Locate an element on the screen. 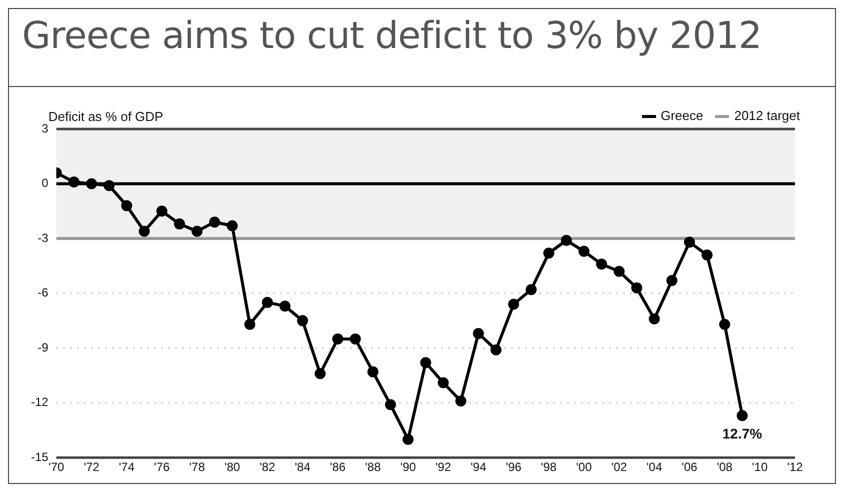 This screenshot has height=490, width=842. x-tick-label: '74 is located at coordinates (126, 467).